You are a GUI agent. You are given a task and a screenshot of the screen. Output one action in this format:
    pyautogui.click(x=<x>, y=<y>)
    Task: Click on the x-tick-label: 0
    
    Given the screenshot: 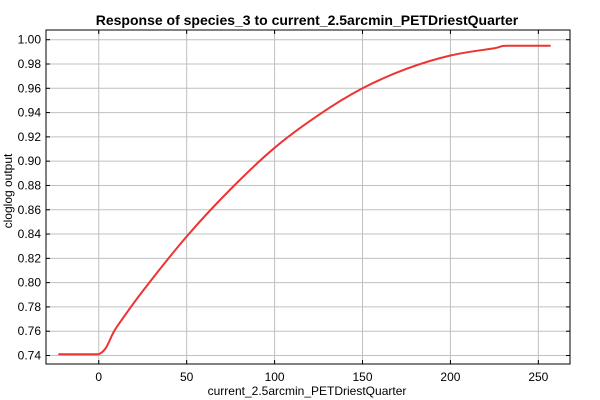 What is the action you would take?
    pyautogui.click(x=98, y=377)
    